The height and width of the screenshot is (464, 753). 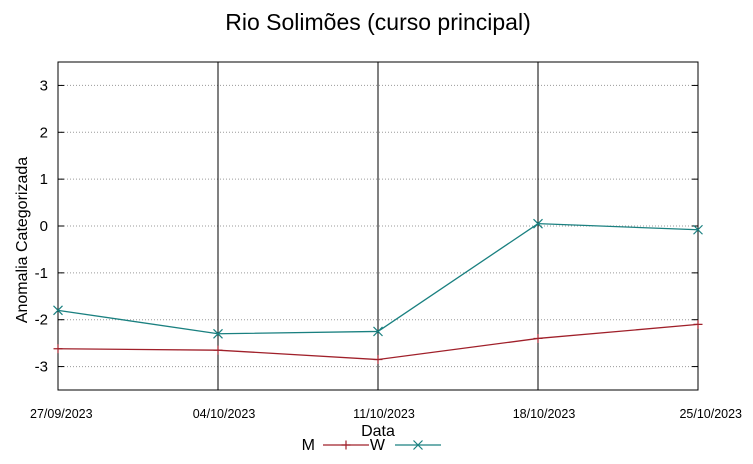 I want to click on y-tick-label: 1, so click(x=44, y=179).